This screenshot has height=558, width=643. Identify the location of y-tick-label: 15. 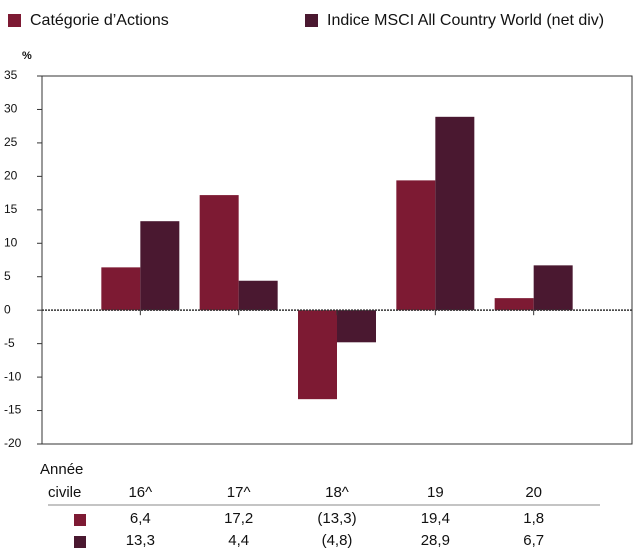
(11, 209).